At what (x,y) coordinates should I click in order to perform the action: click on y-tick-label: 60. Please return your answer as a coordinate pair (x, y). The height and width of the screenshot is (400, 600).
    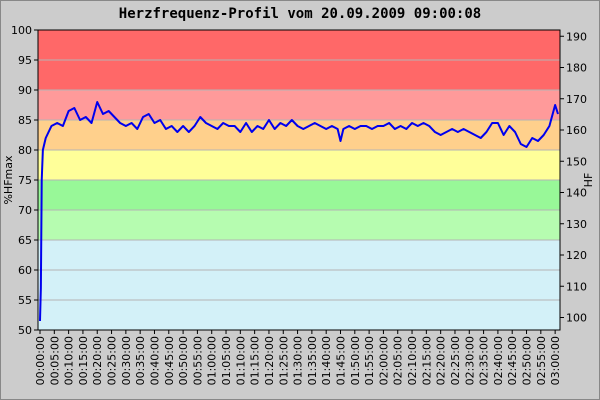
    Looking at the image, I should click on (25, 270).